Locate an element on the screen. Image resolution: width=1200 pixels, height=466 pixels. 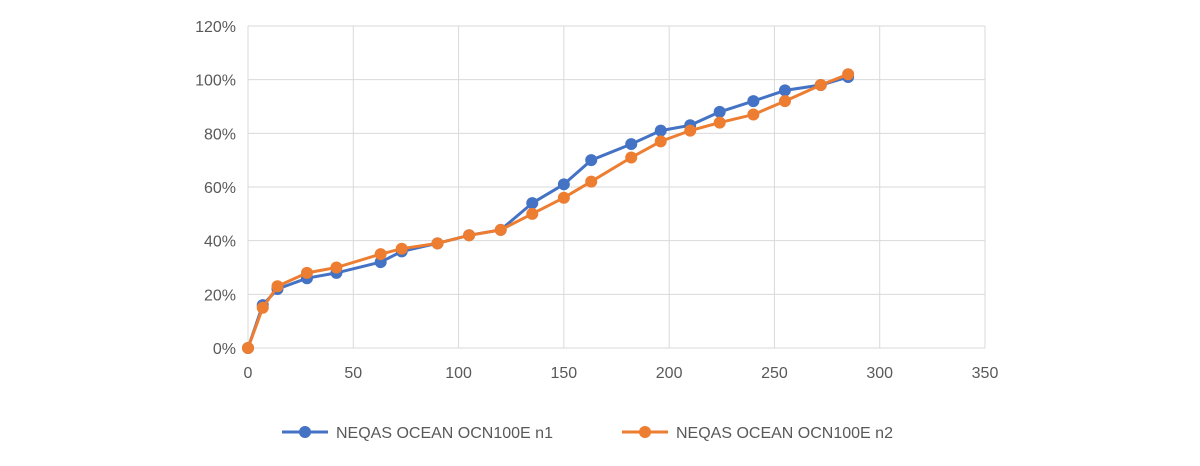
y-tick-label: 100% is located at coordinates (215, 81).